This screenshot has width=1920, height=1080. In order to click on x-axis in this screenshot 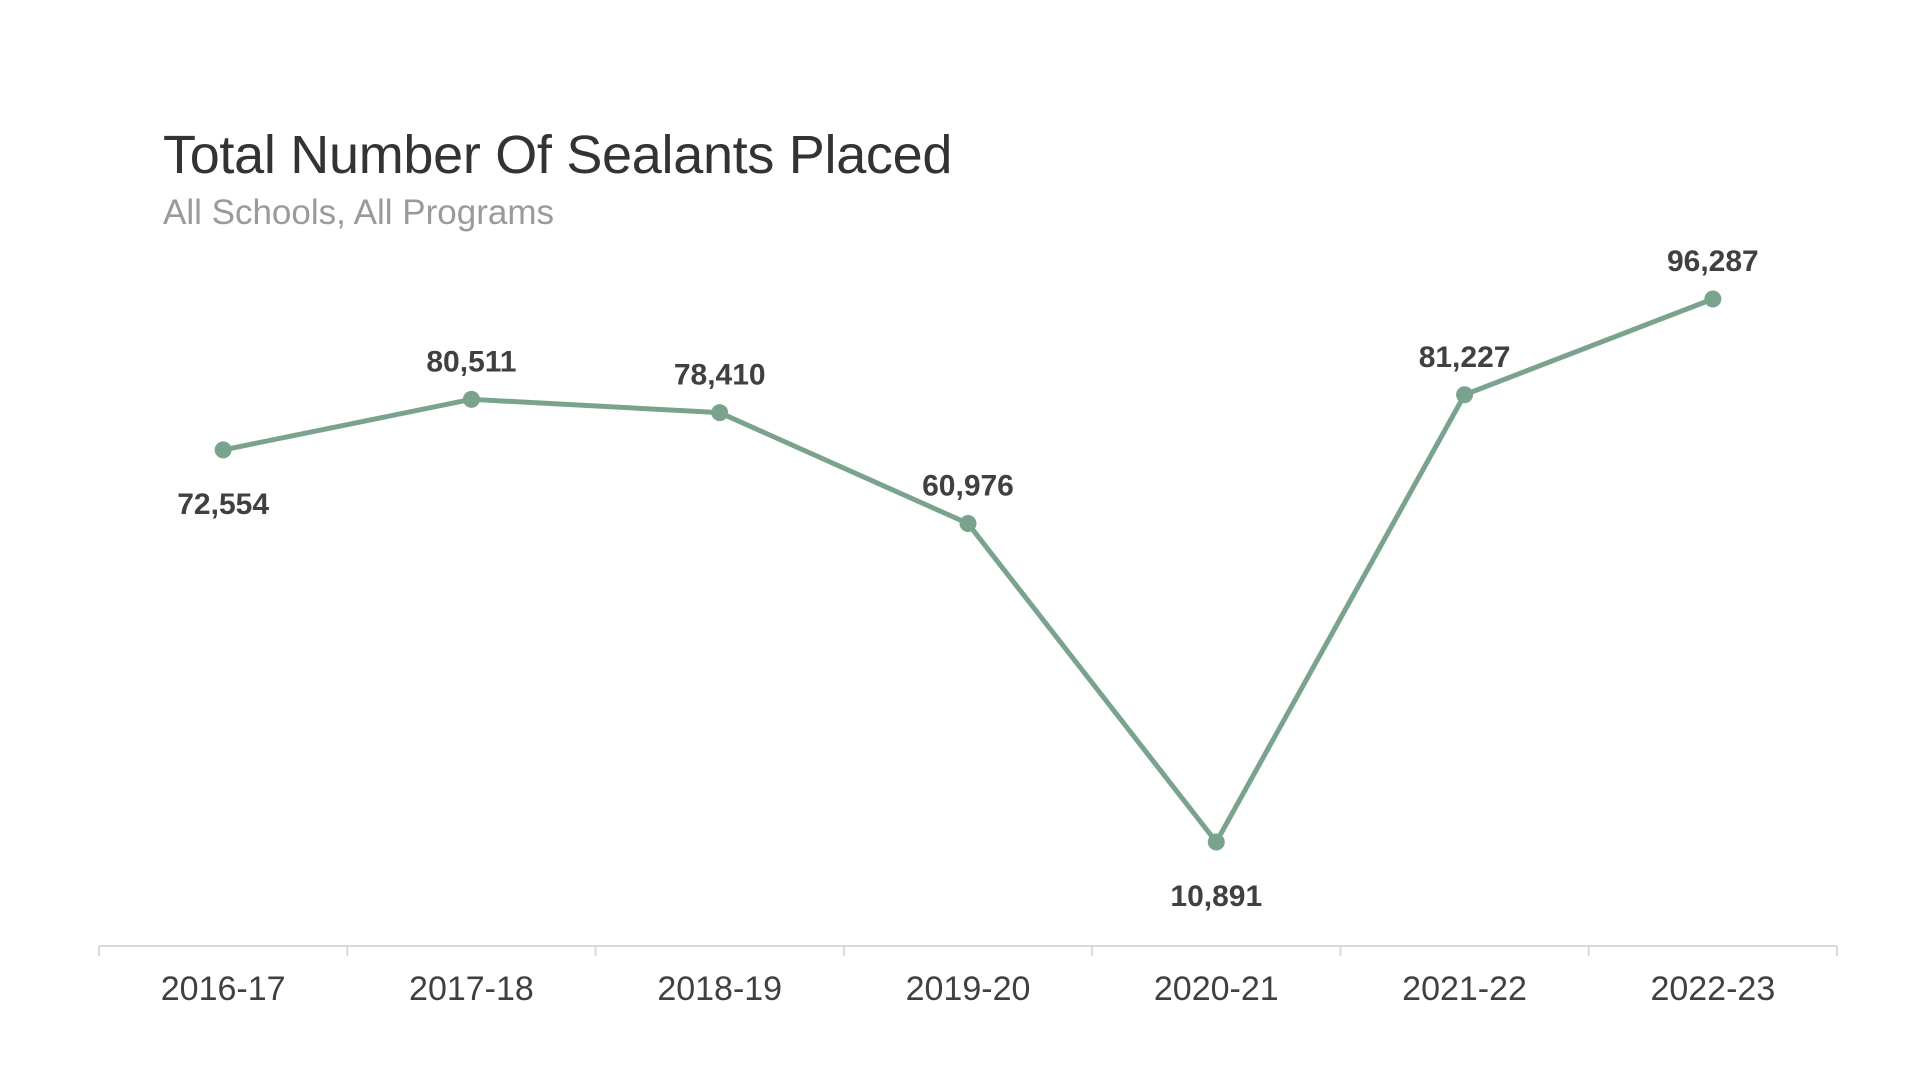, I will do `click(968, 950)`.